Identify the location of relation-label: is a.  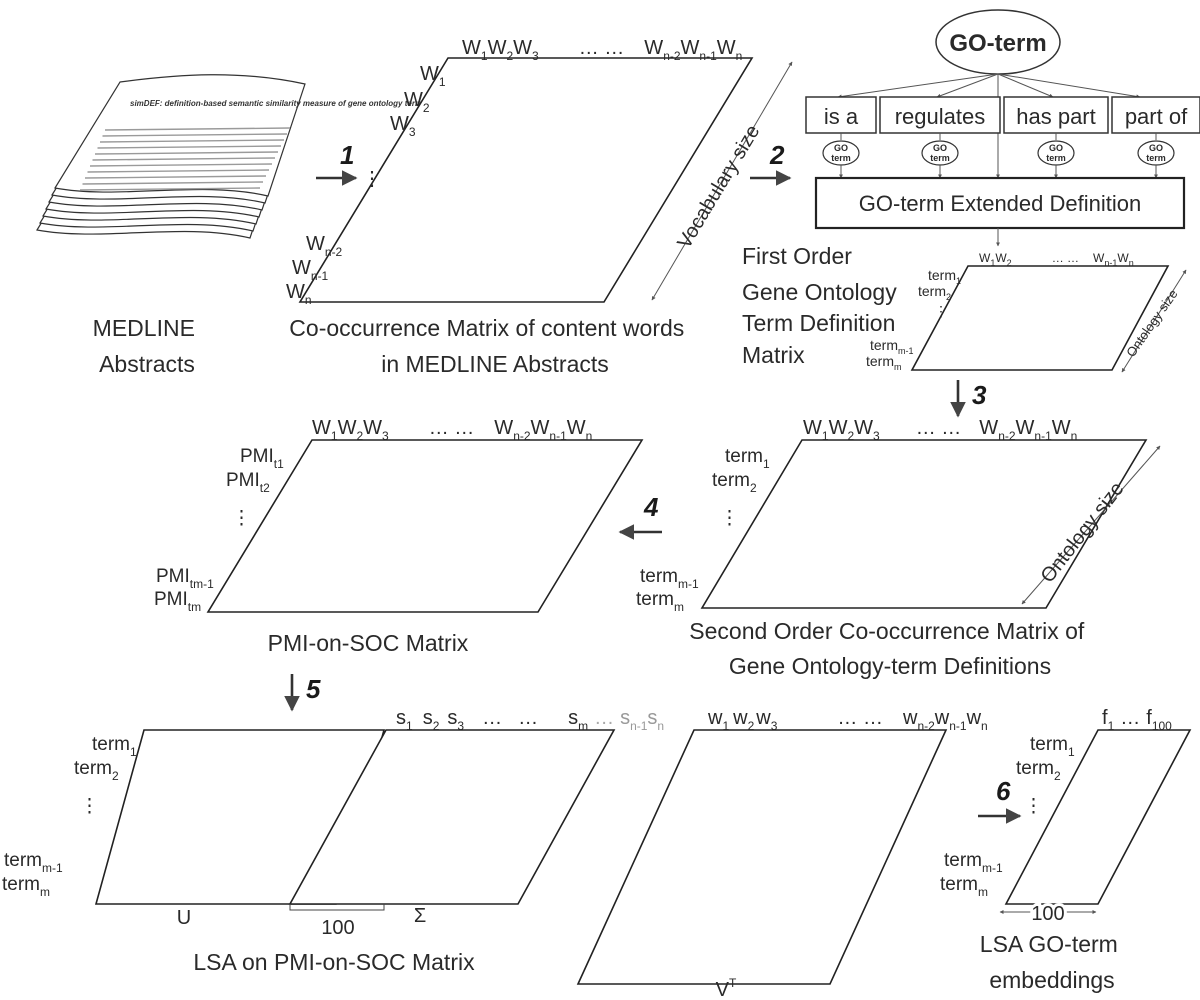
(841, 116).